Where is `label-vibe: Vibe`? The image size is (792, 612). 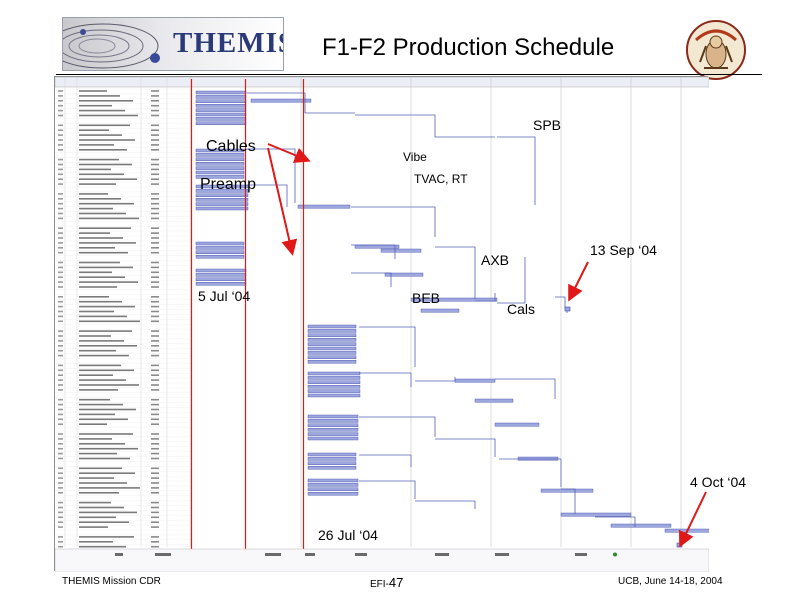 label-vibe: Vibe is located at coordinates (415, 157).